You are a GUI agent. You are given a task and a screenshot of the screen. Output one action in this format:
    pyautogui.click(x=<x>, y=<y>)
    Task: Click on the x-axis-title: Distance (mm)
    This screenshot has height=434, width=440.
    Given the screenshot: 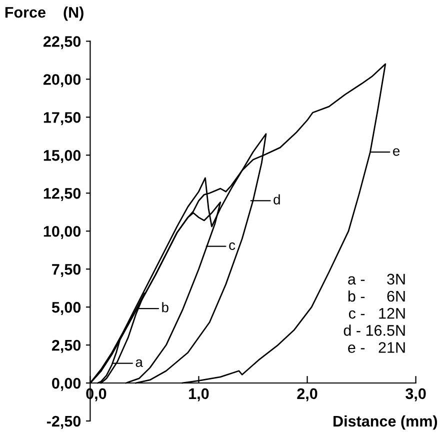 What is the action you would take?
    pyautogui.click(x=386, y=422)
    